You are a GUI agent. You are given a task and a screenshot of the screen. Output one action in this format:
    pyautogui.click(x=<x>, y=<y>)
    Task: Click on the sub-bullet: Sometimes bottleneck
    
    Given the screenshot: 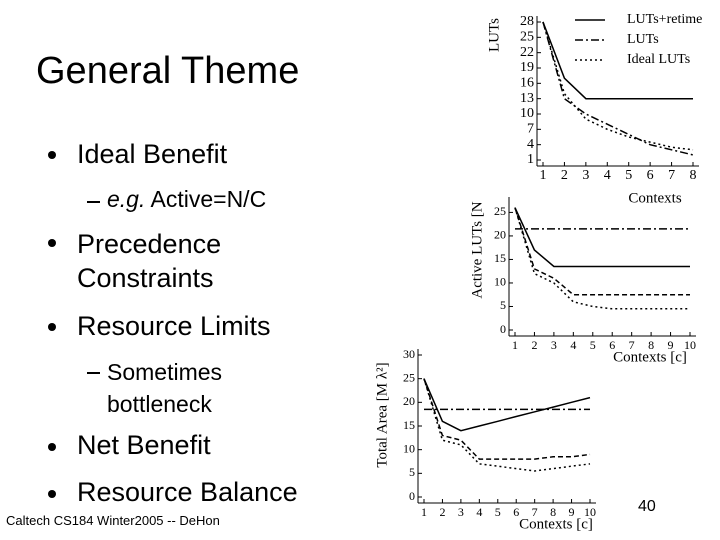 What is the action you would take?
    pyautogui.click(x=165, y=388)
    